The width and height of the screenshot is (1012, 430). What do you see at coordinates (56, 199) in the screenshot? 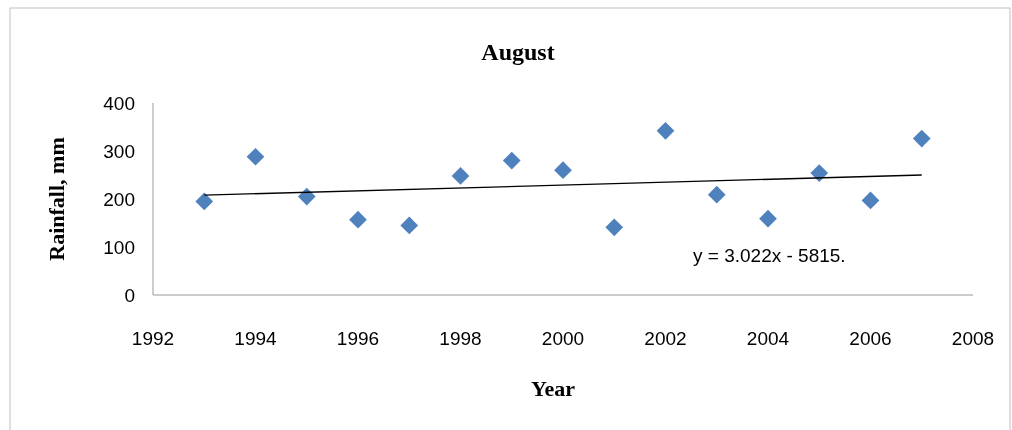
I see `y-axis-title: Rainfall, mm` at bounding box center [56, 199].